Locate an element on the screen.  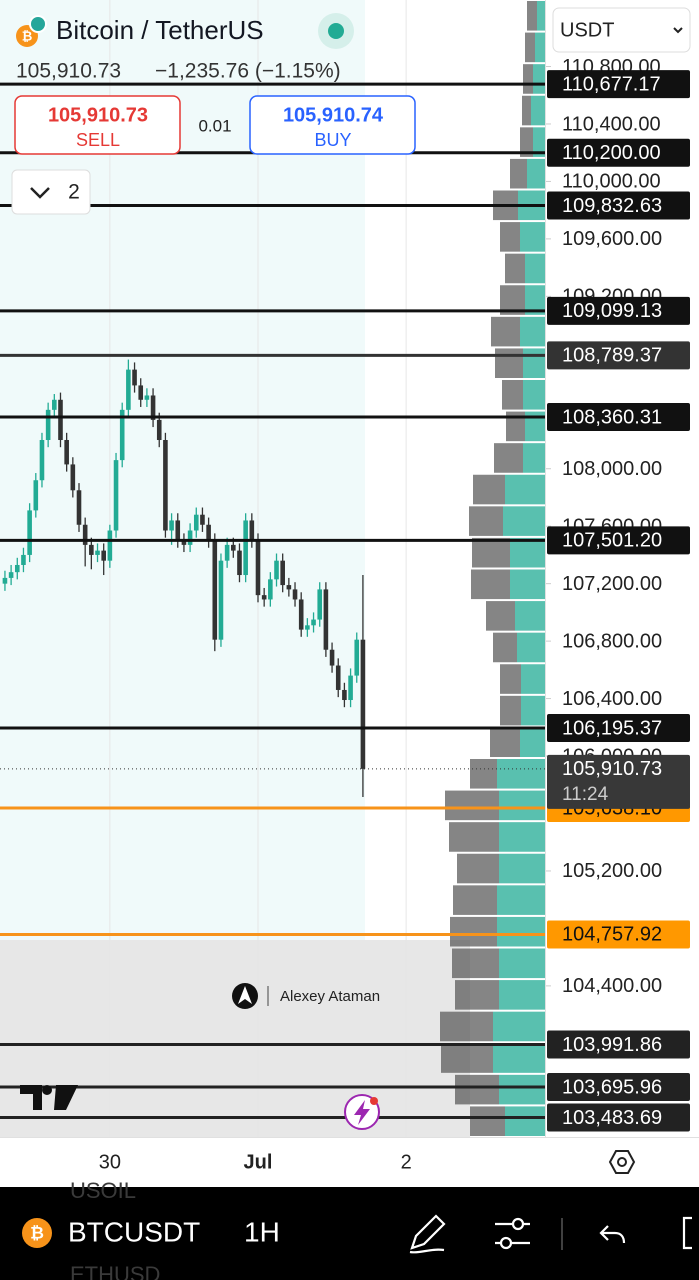
buy-price: 105,910.74 is located at coordinates (333, 115).